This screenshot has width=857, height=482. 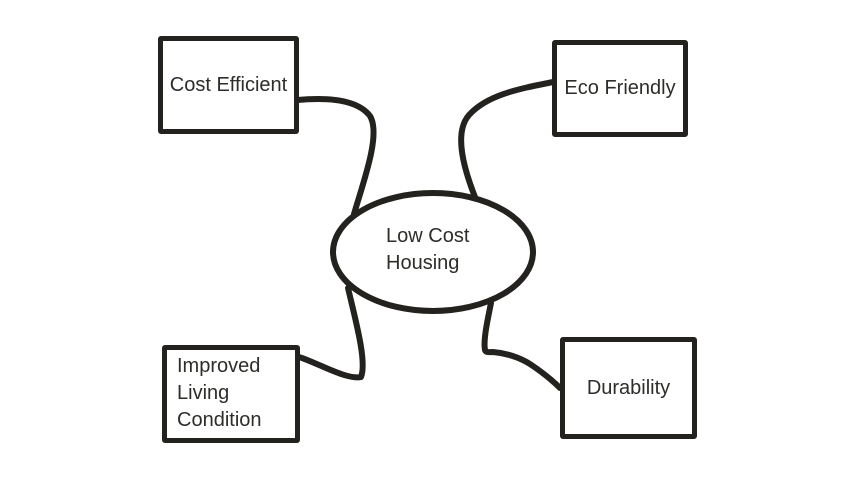 I want to click on center-label-line2: Housing, so click(x=423, y=263).